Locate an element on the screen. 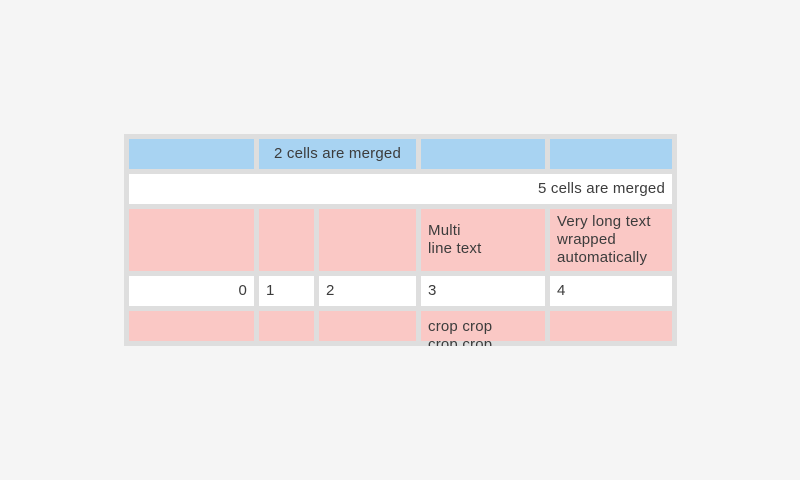 The height and width of the screenshot is (480, 800). table-cell-text: crop crop crop crop is located at coordinates (460, 332).